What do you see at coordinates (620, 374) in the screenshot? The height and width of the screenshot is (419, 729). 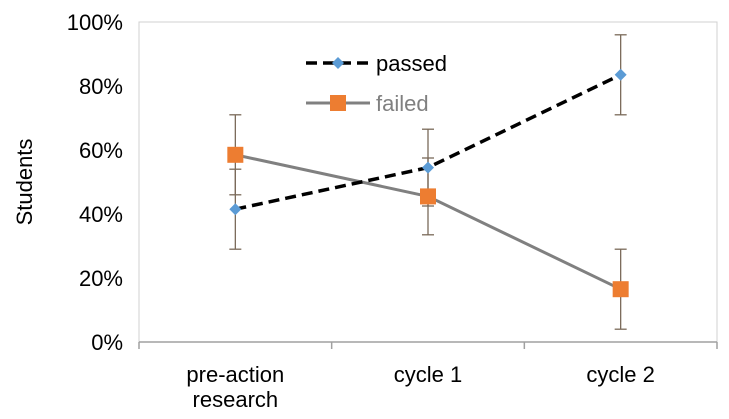 I see `x-tick-label: cycle 2` at bounding box center [620, 374].